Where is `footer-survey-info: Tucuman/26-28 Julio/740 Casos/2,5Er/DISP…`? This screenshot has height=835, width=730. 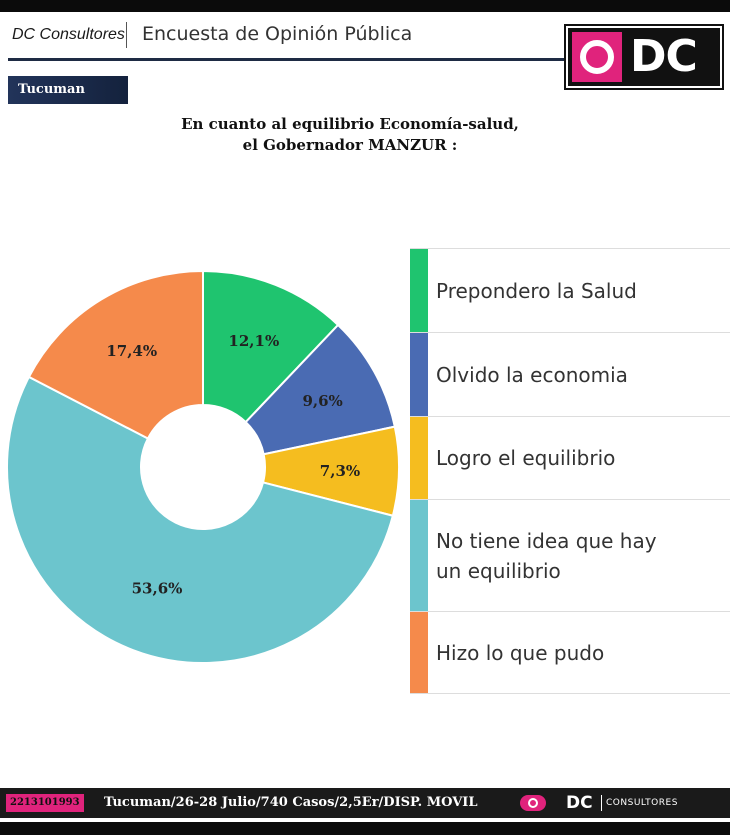
footer-survey-info: Tucuman/26-28 Julio/740 Casos/2,5Er/DISP… is located at coordinates (291, 802).